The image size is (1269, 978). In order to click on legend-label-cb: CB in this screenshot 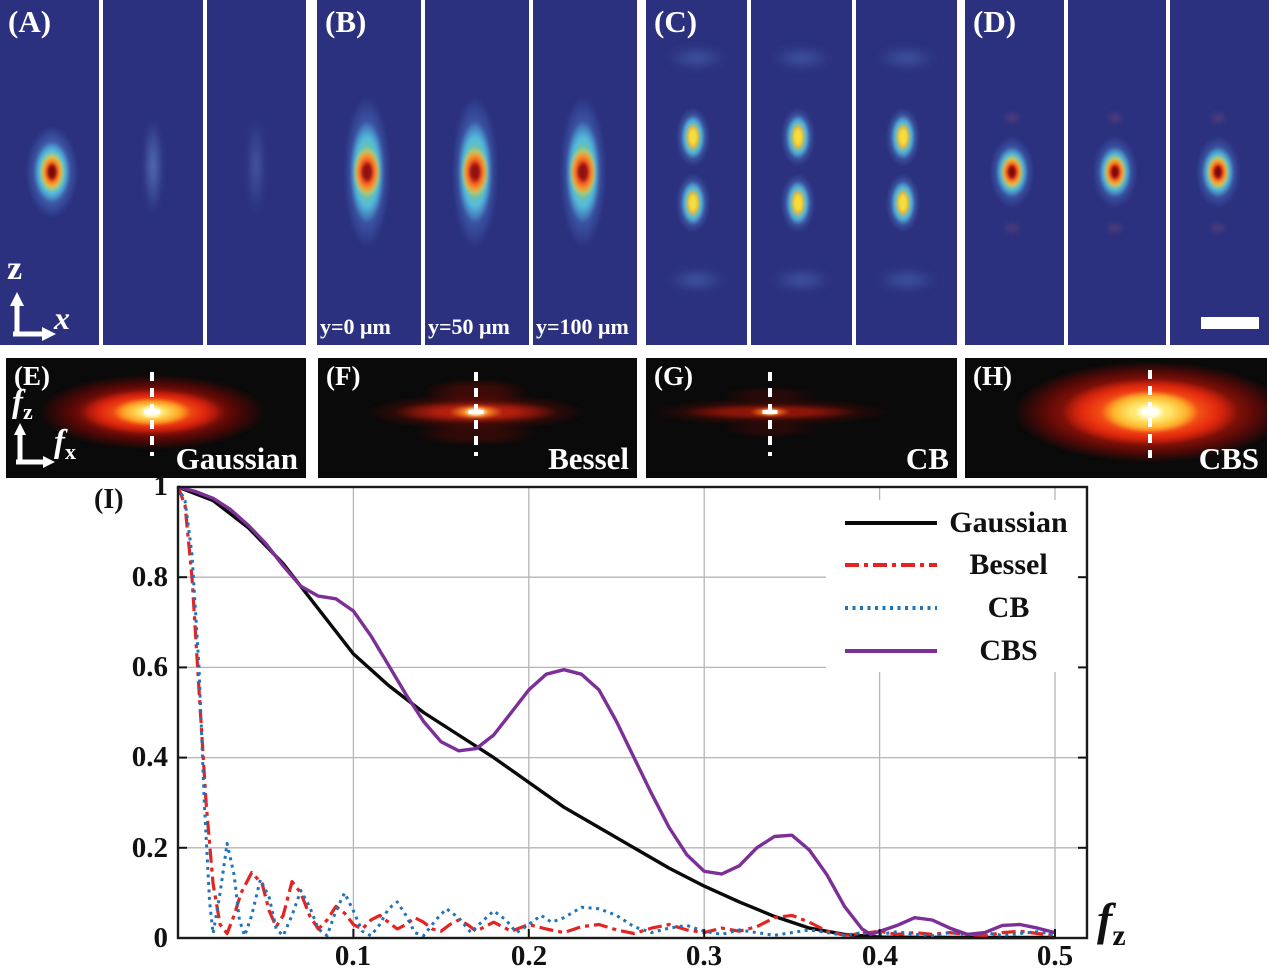, I will do `click(1008, 607)`.